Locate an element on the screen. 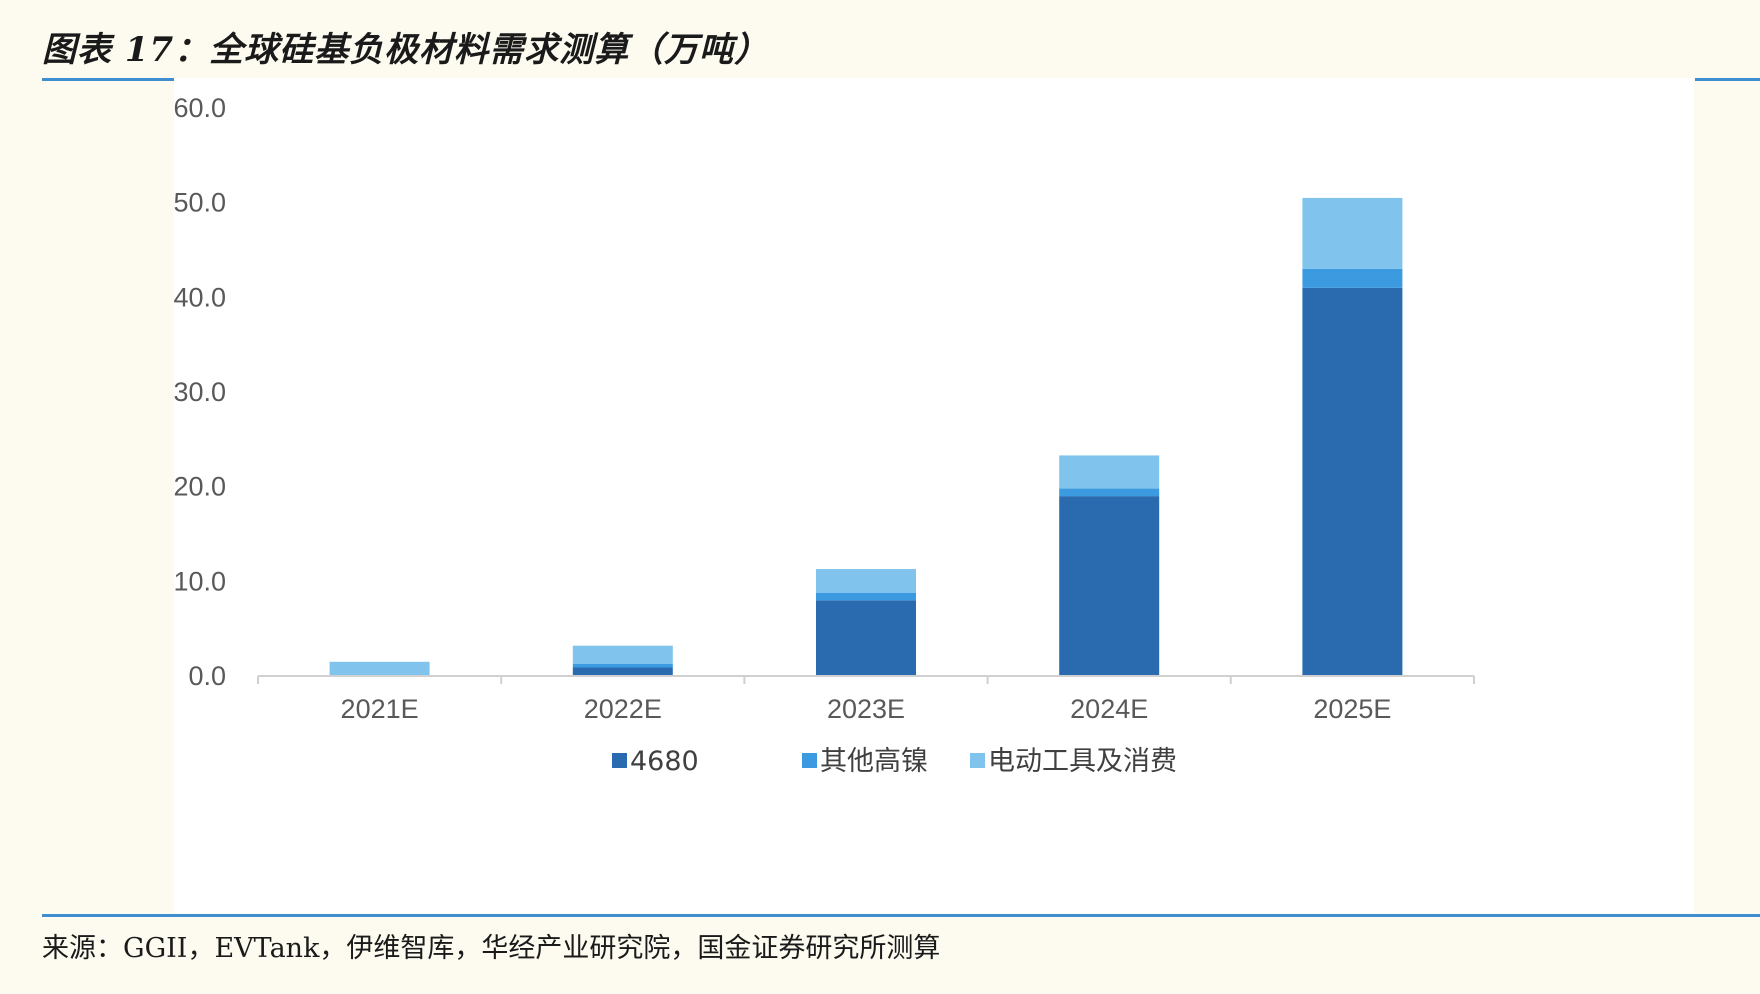 This screenshot has height=994, width=1760. y-tick-label: 20.0 is located at coordinates (200, 487).